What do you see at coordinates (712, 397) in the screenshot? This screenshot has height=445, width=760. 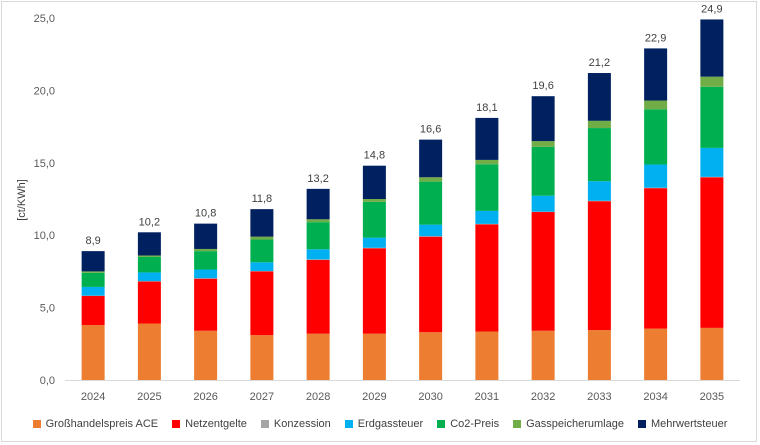 I see `x-tick-label: 2035` at bounding box center [712, 397].